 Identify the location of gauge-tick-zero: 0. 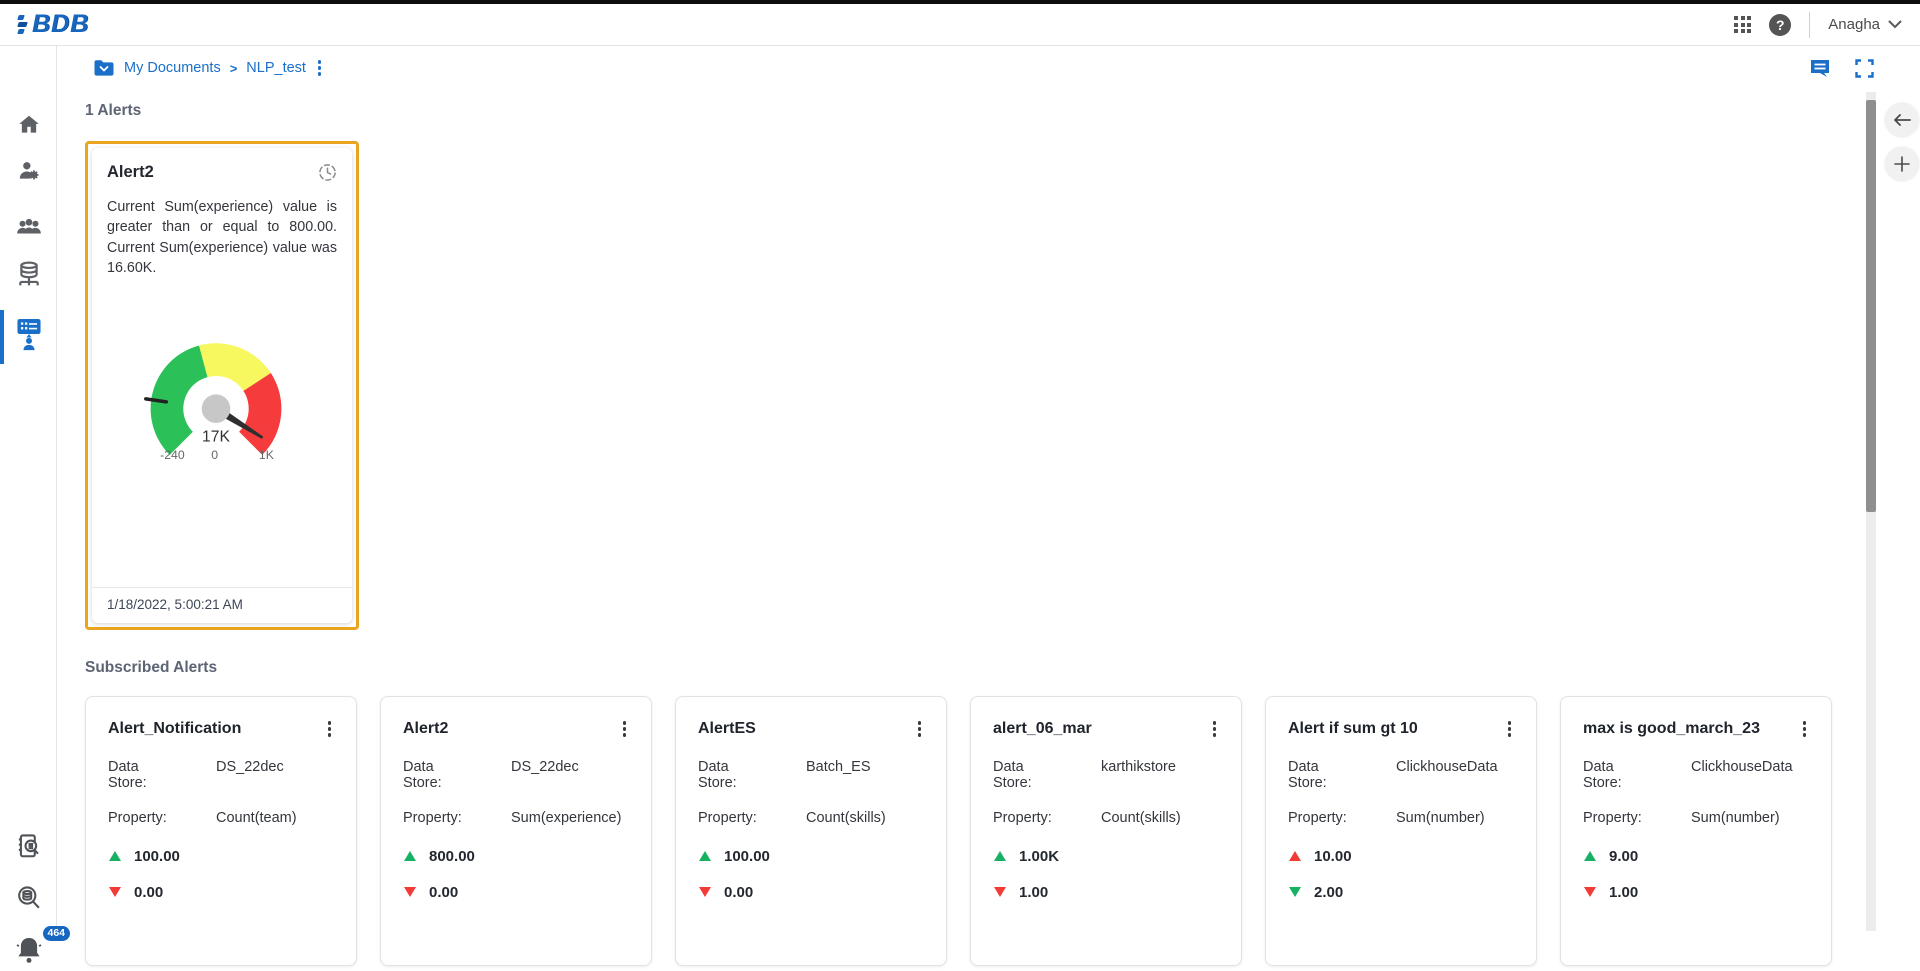
(214, 455).